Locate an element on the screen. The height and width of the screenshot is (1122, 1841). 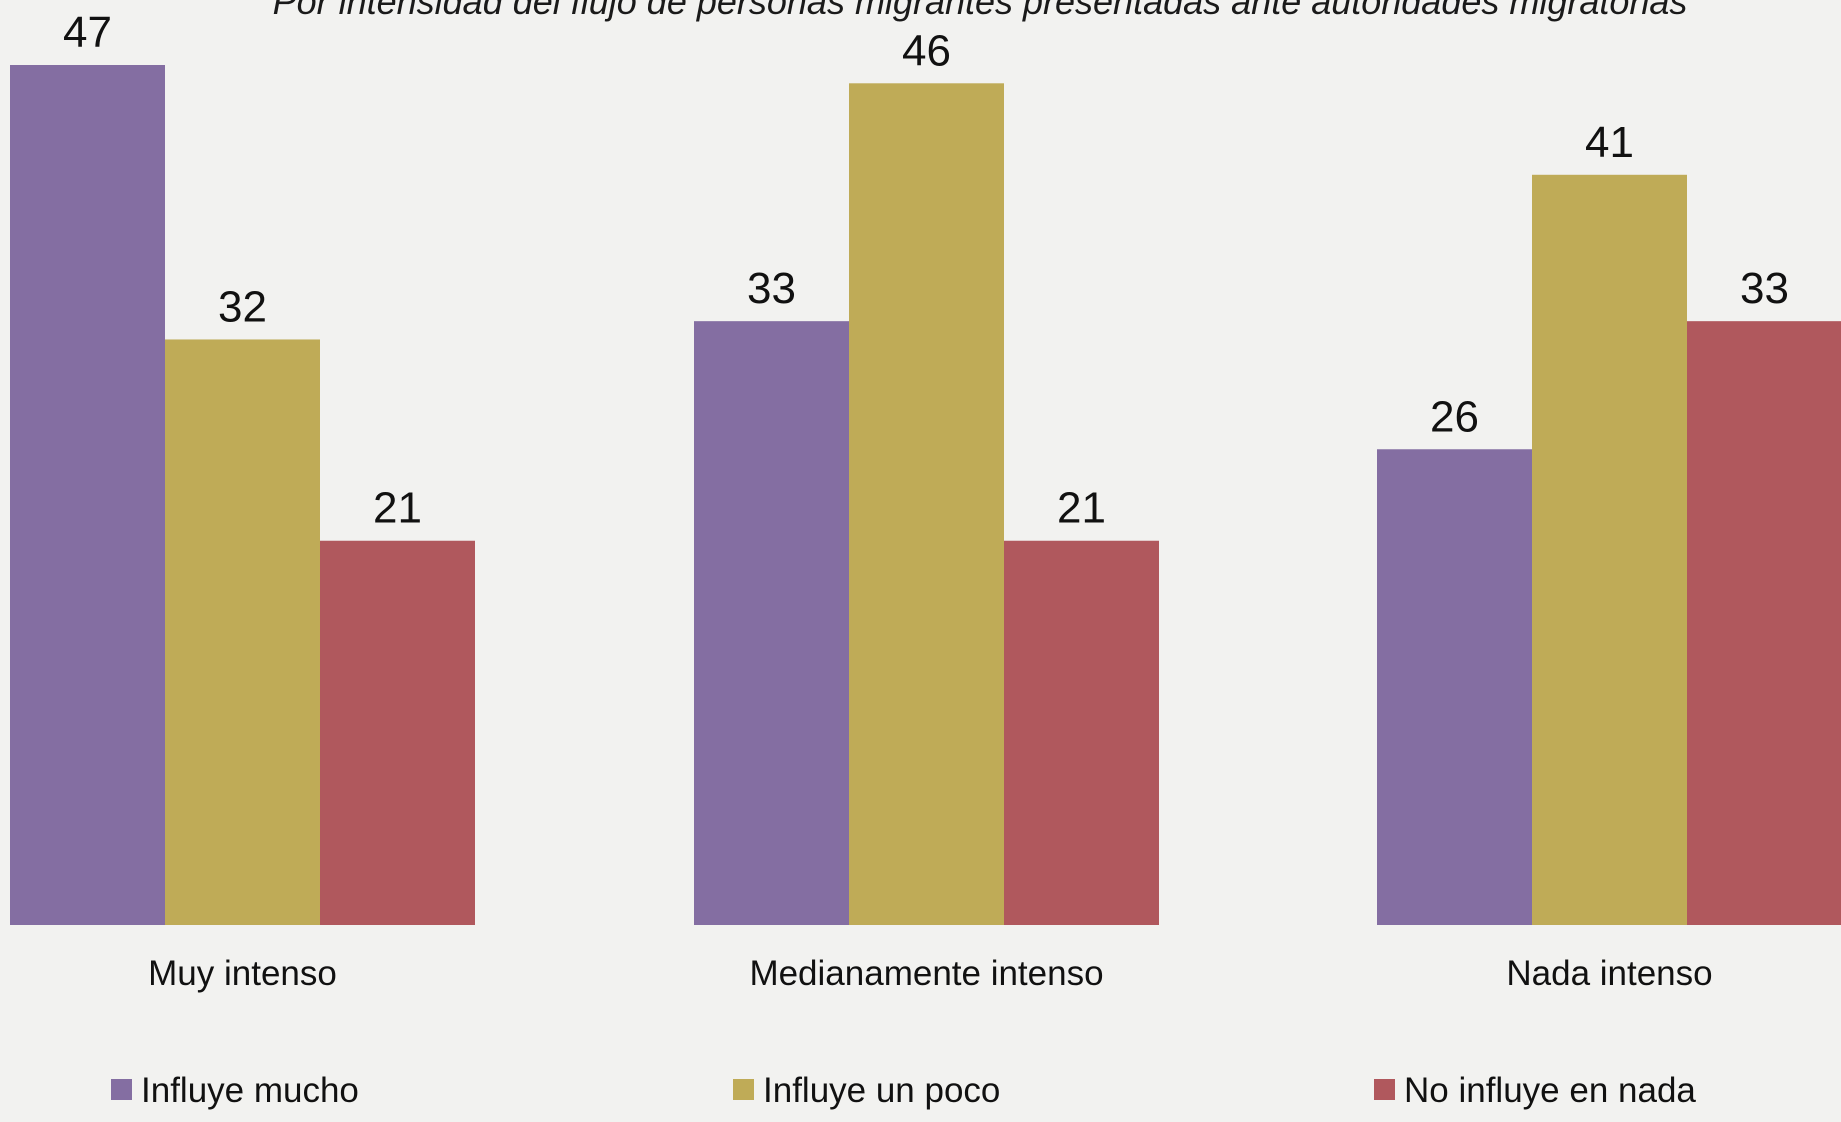
legend-label-3: No influye en nada is located at coordinates (1550, 1090).